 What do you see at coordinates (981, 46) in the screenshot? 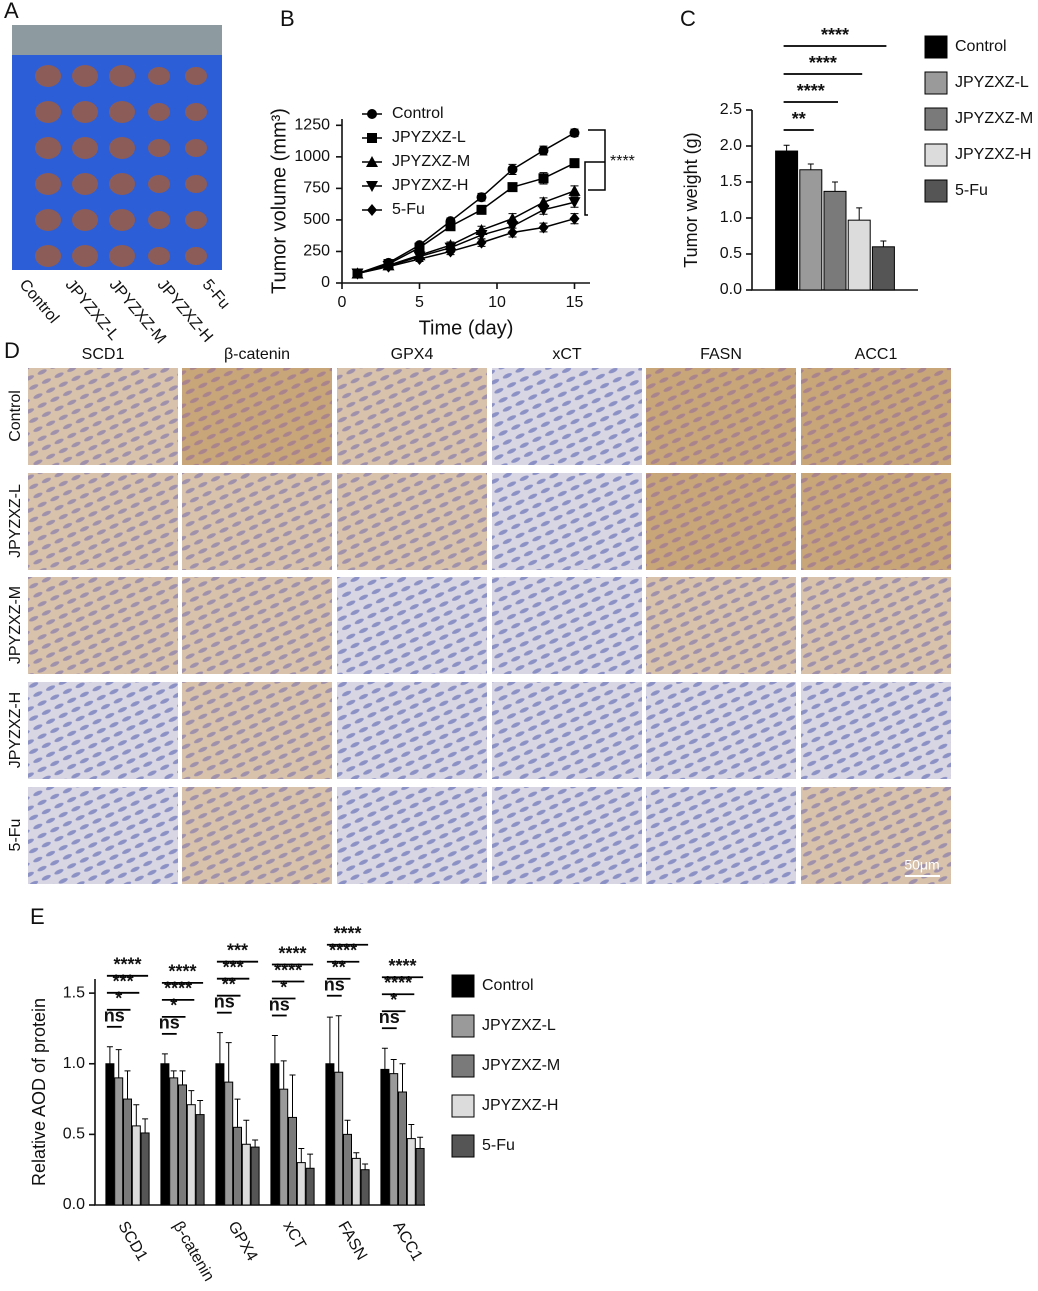
I see `legend-label: Control` at bounding box center [981, 46].